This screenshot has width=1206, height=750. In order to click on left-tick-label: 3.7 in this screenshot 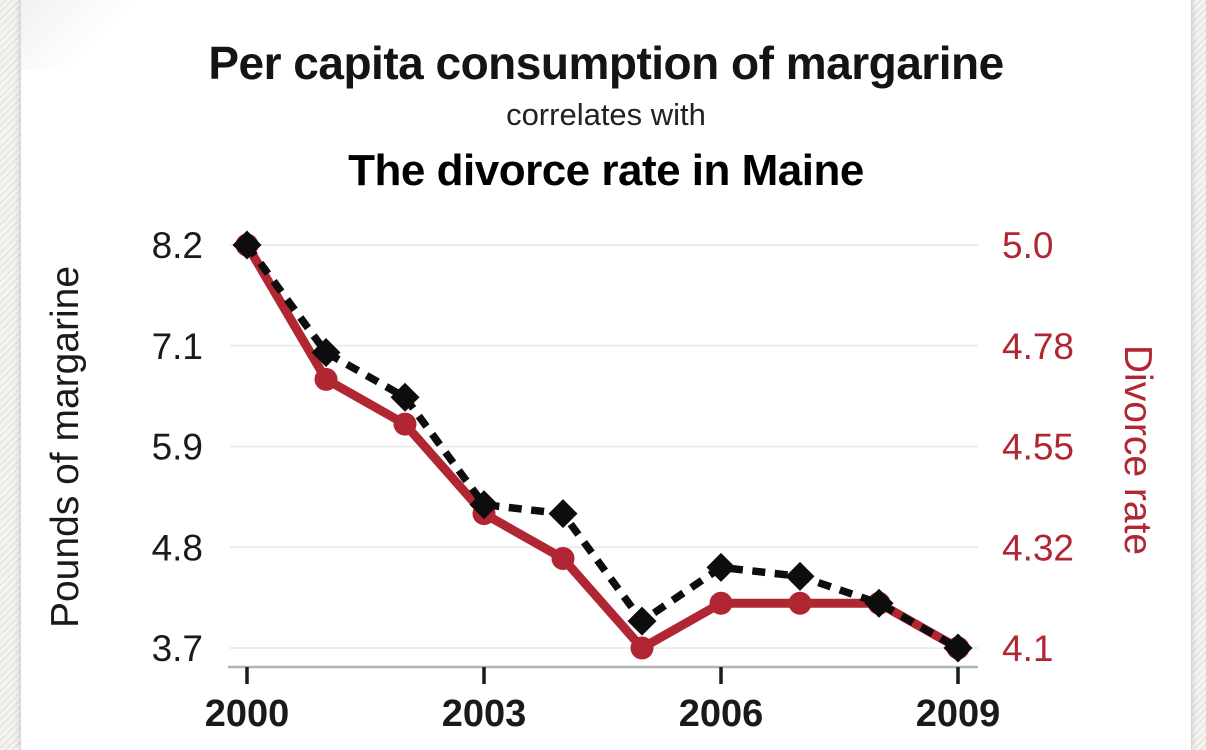, I will do `click(177, 648)`.